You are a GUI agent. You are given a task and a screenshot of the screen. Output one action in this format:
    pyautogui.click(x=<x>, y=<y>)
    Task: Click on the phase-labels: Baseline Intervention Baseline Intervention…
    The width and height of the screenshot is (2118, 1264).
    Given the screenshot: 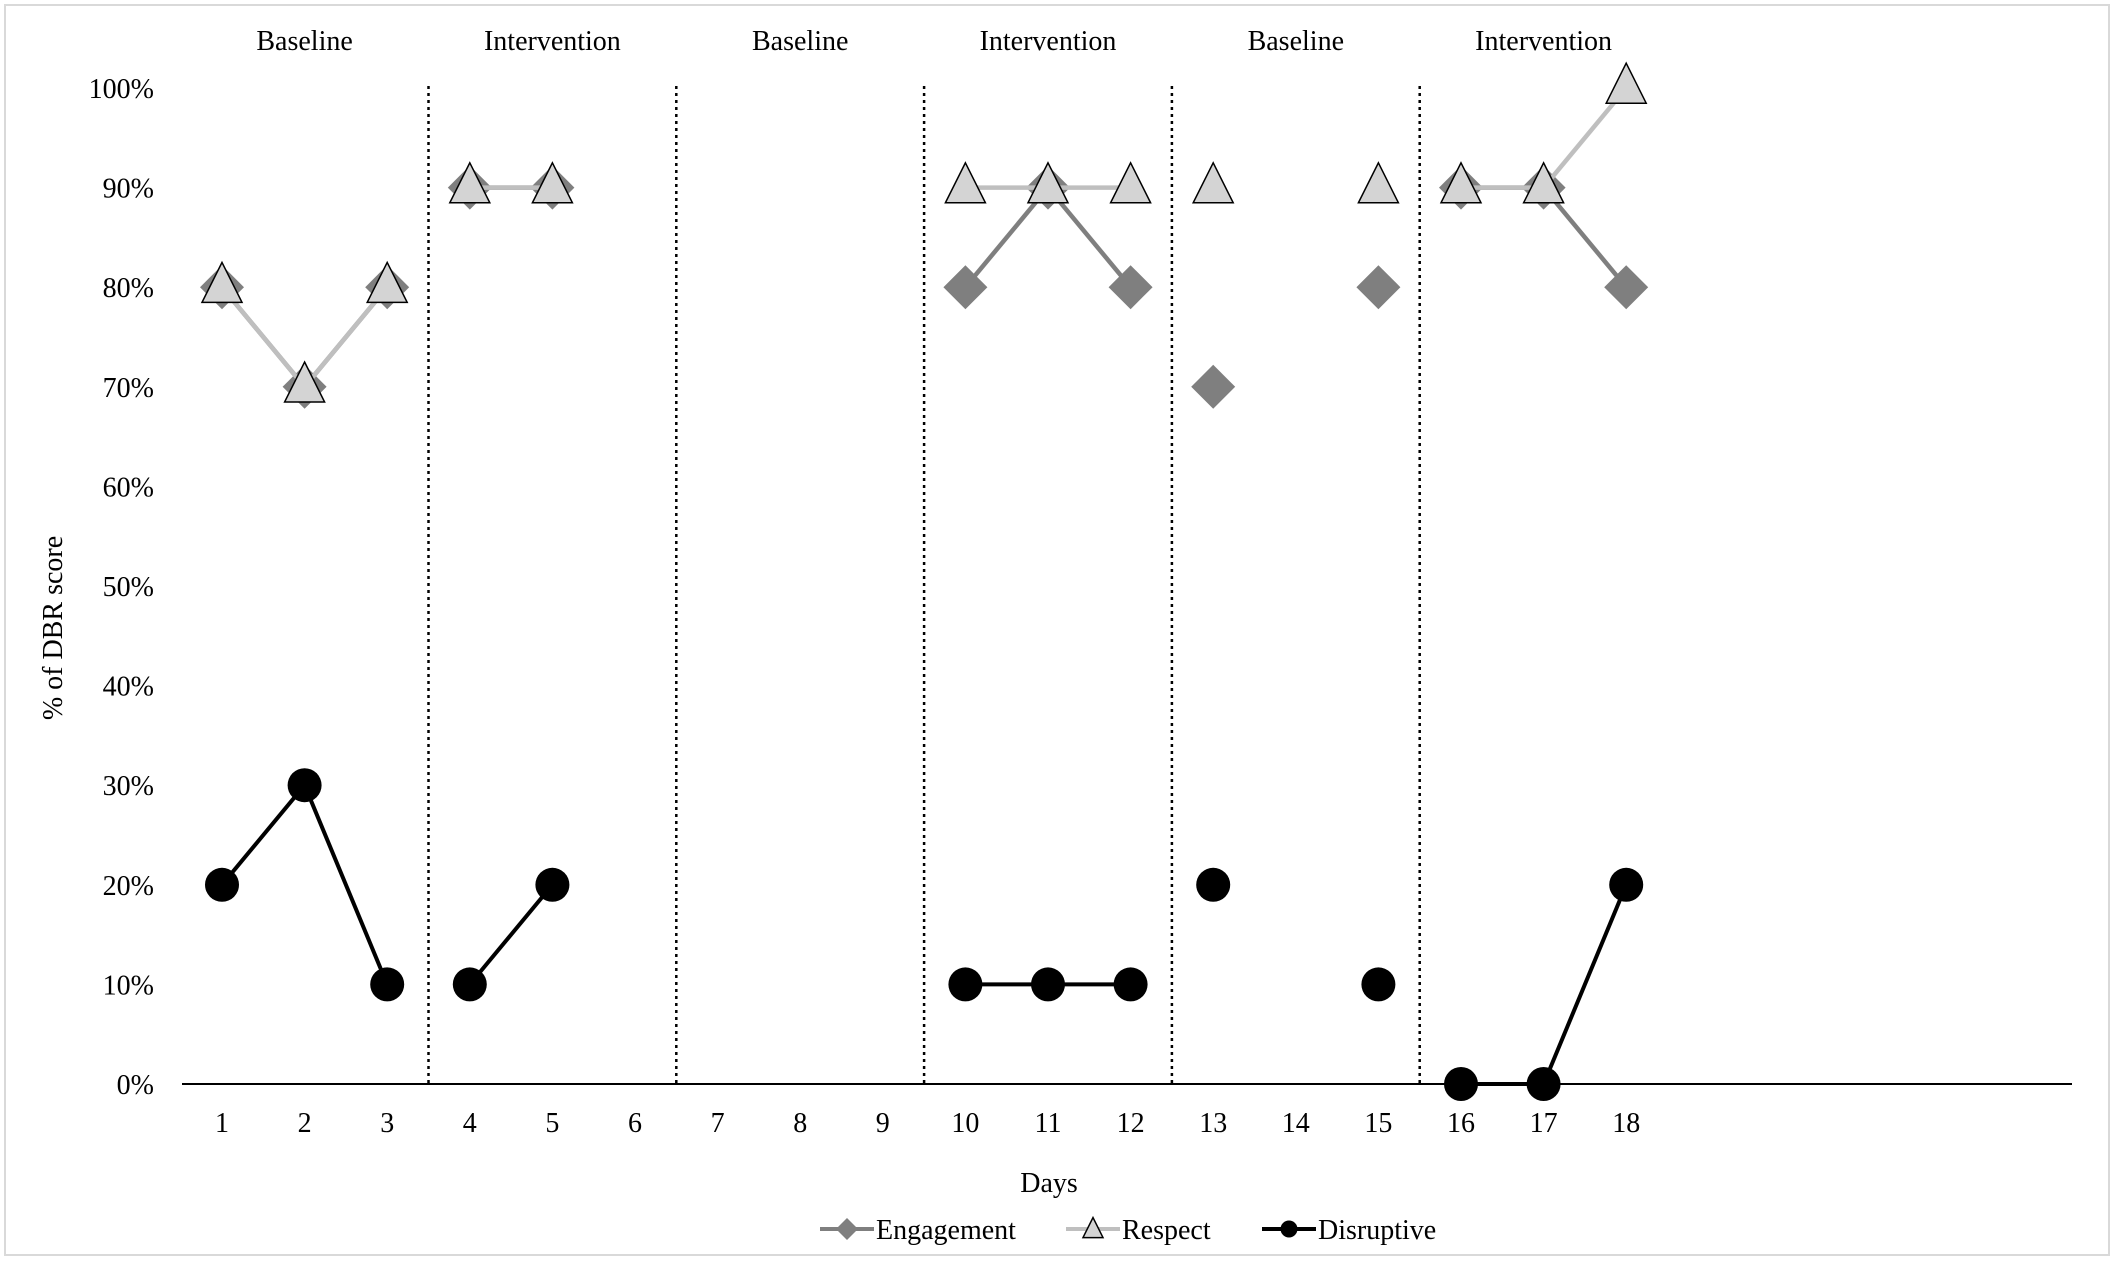 What is the action you would take?
    pyautogui.click(x=934, y=41)
    